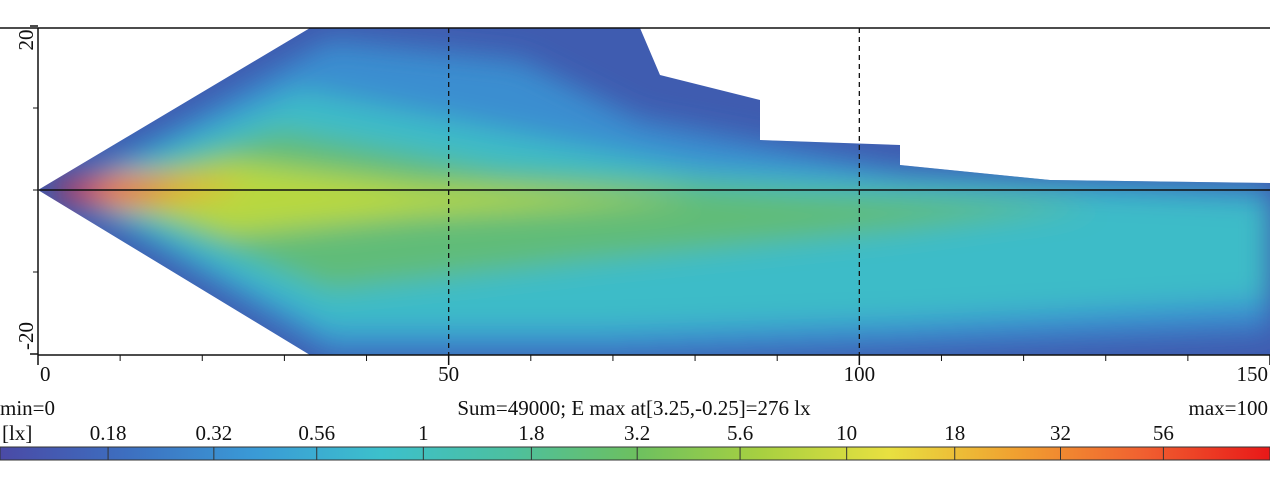  What do you see at coordinates (531, 433) in the screenshot?
I see `colorbar-tick-label: 1.8` at bounding box center [531, 433].